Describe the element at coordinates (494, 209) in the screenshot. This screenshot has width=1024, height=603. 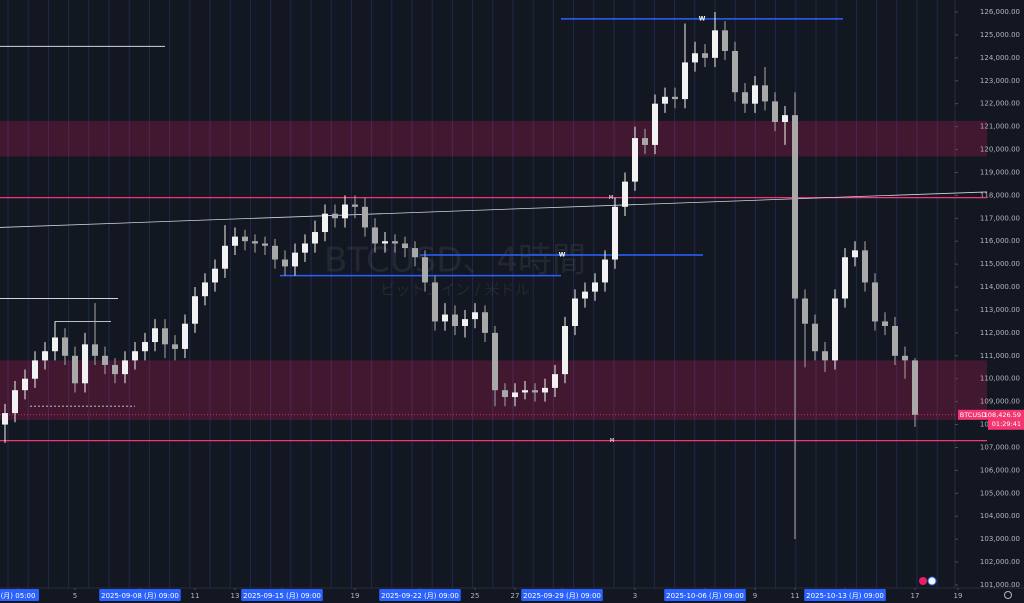
I see `trendline` at that location.